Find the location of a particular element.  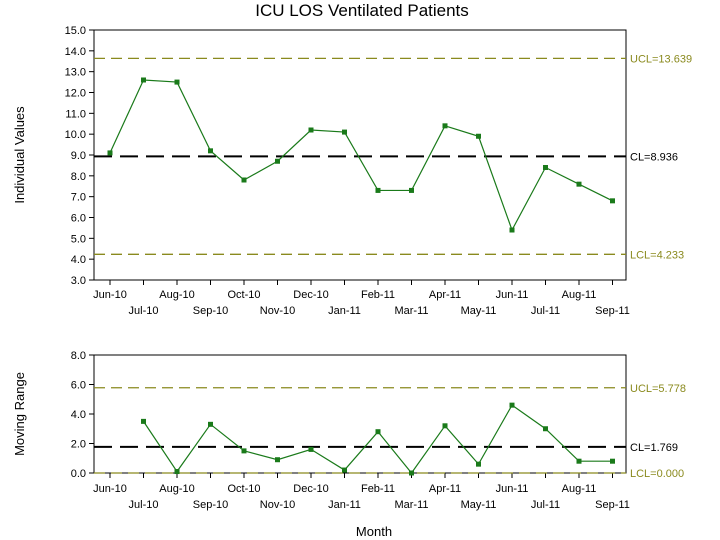

individuals-chart-y-axis-label: Individual Values is located at coordinates (19, 155).